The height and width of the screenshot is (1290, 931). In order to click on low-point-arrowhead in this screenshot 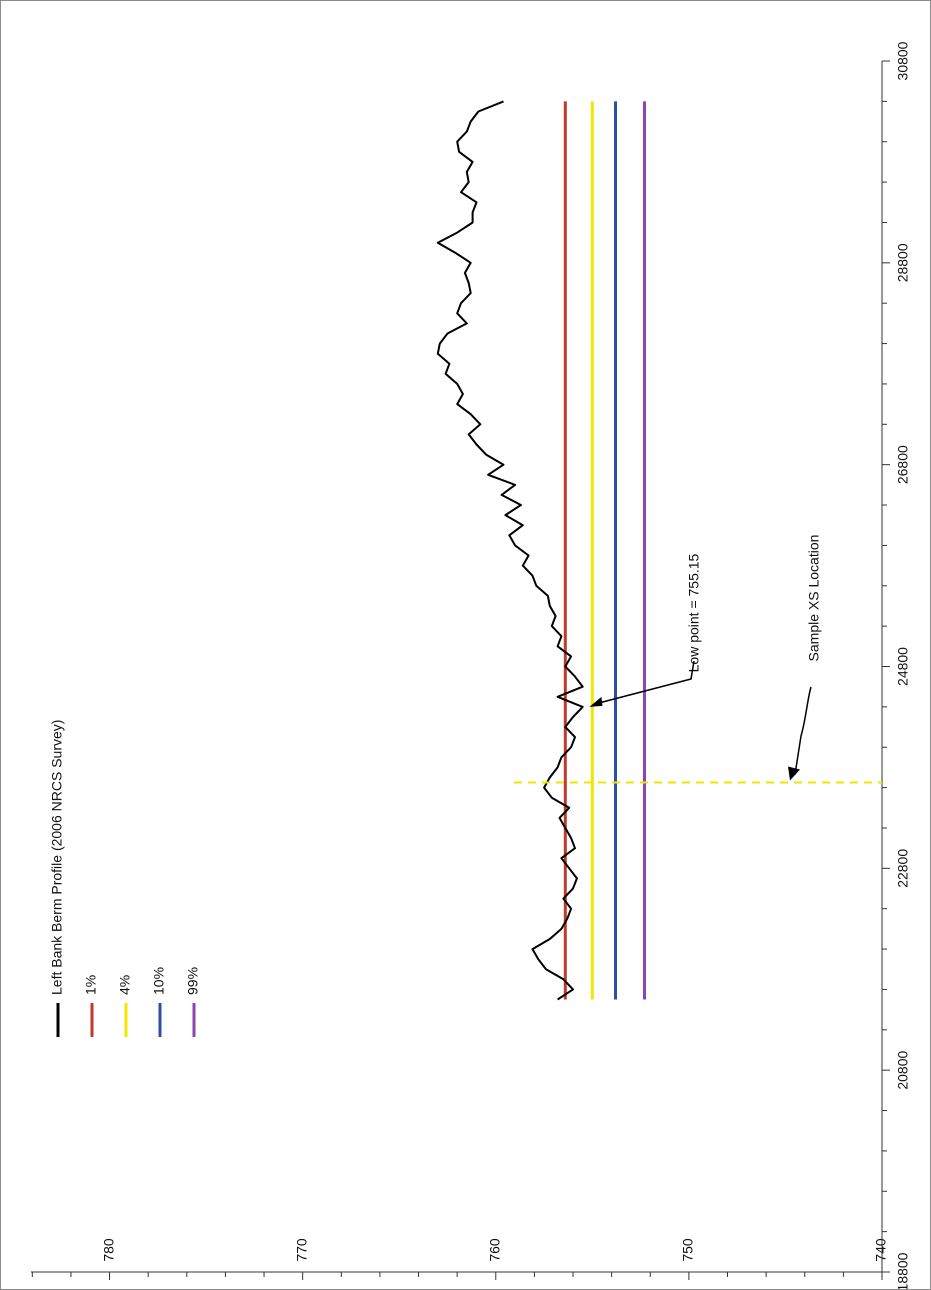, I will do `click(596, 701)`.